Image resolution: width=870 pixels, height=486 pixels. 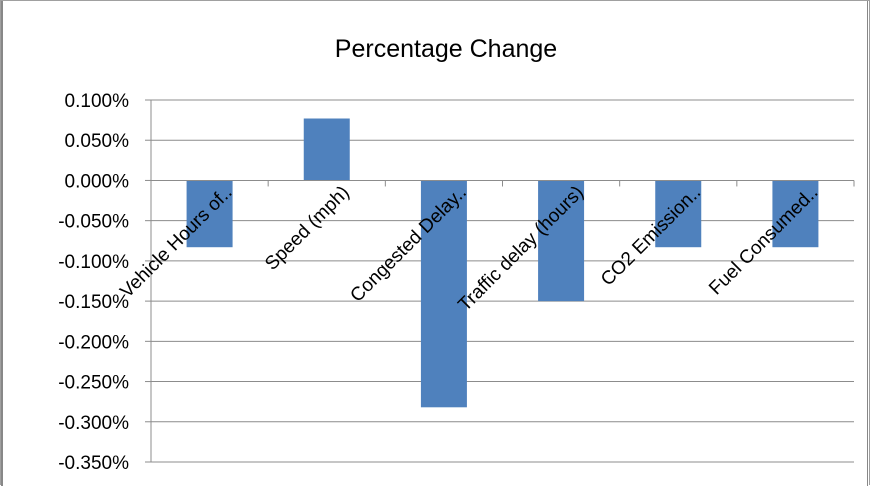 What do you see at coordinates (93, 383) in the screenshot?
I see `y-tick-label: -0.250%` at bounding box center [93, 383].